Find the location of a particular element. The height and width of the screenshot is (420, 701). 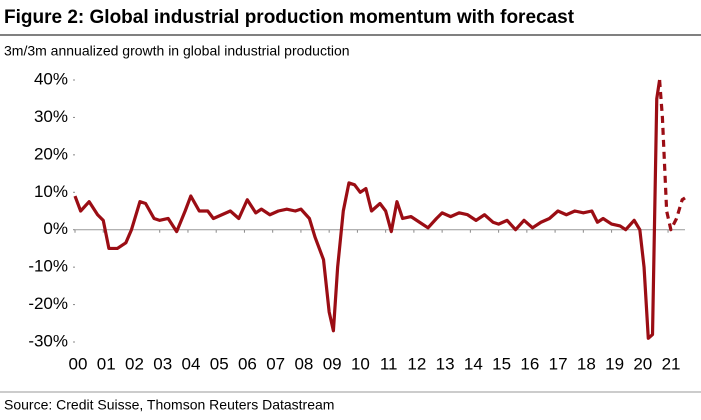

x-tick-label: 11 is located at coordinates (389, 363).